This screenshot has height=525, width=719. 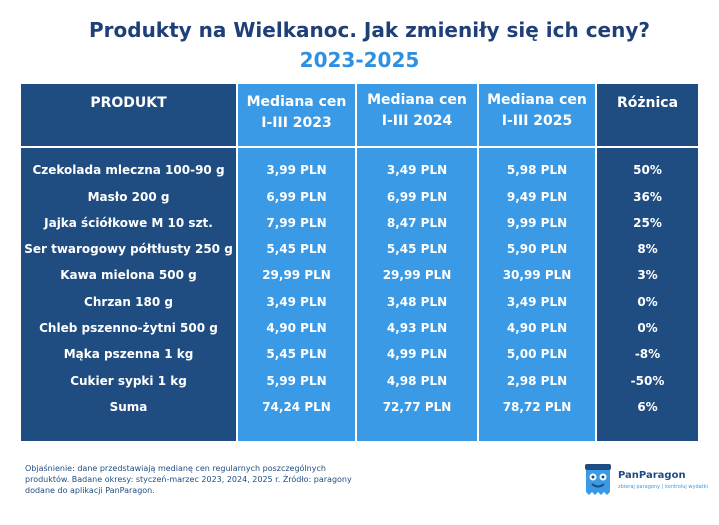 What do you see at coordinates (417, 407) in the screenshot?
I see `price-2024: 72,77 PLN` at bounding box center [417, 407].